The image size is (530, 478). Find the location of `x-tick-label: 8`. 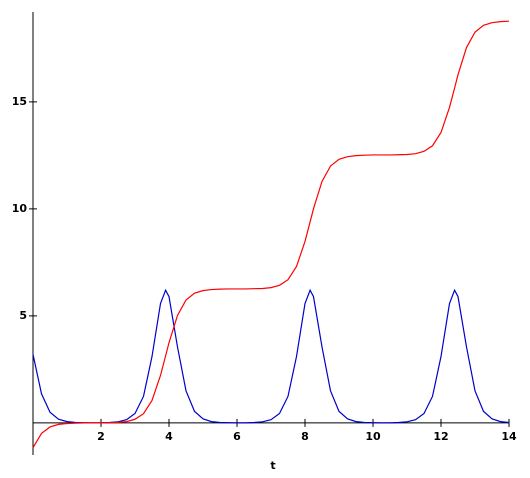

x-tick-label: 8 is located at coordinates (305, 436).